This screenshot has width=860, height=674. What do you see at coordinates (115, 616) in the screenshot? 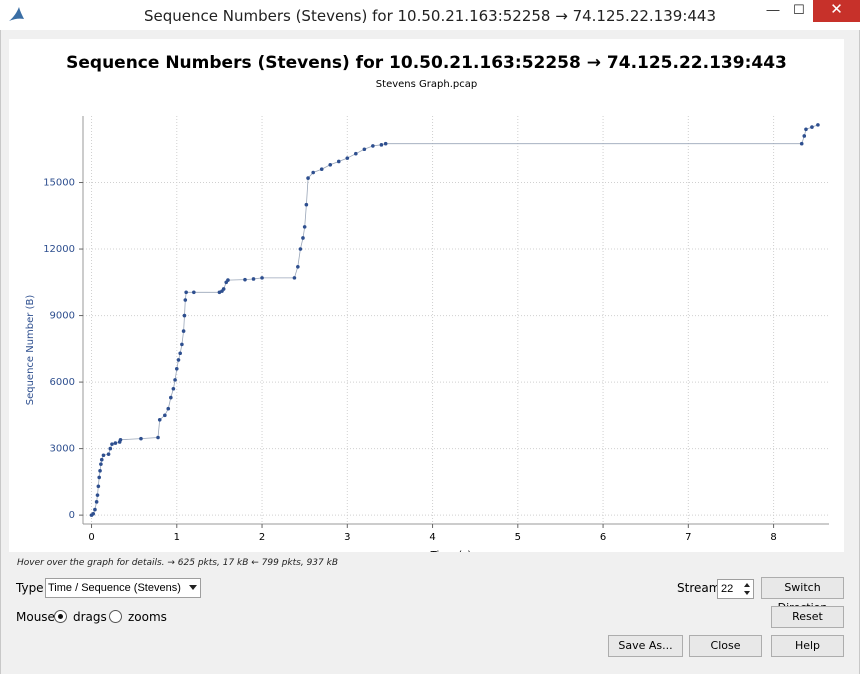
I see `zooms-radio` at bounding box center [115, 616].